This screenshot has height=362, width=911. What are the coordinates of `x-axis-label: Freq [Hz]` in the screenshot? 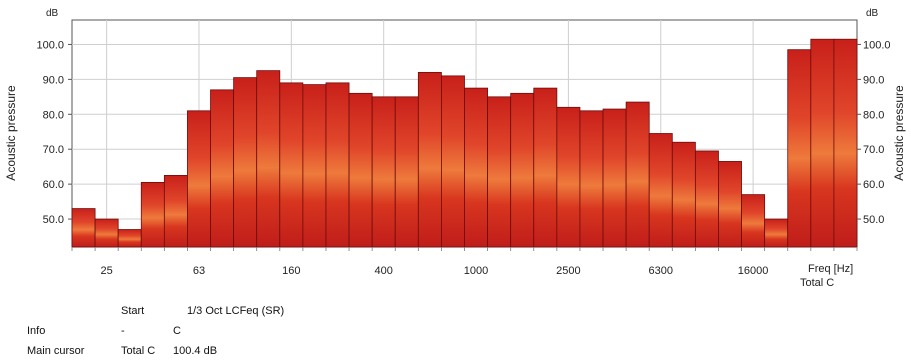 It's located at (830, 269).